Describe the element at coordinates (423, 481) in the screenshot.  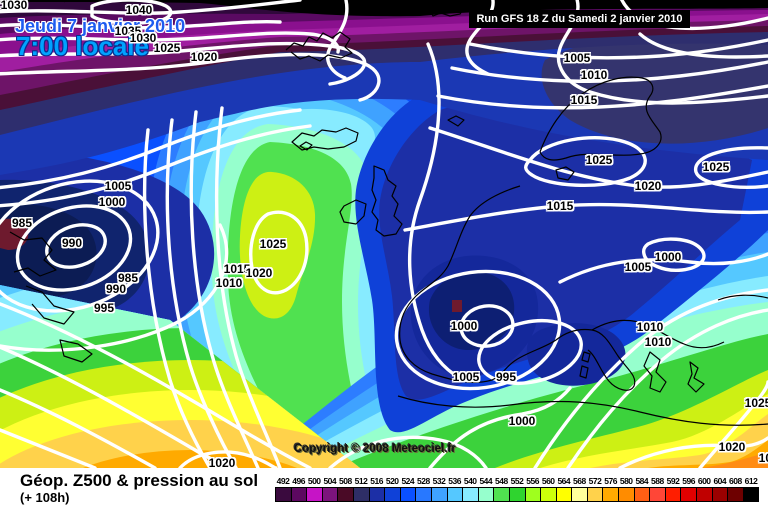
I see `scale-tick-label: 528` at that location.